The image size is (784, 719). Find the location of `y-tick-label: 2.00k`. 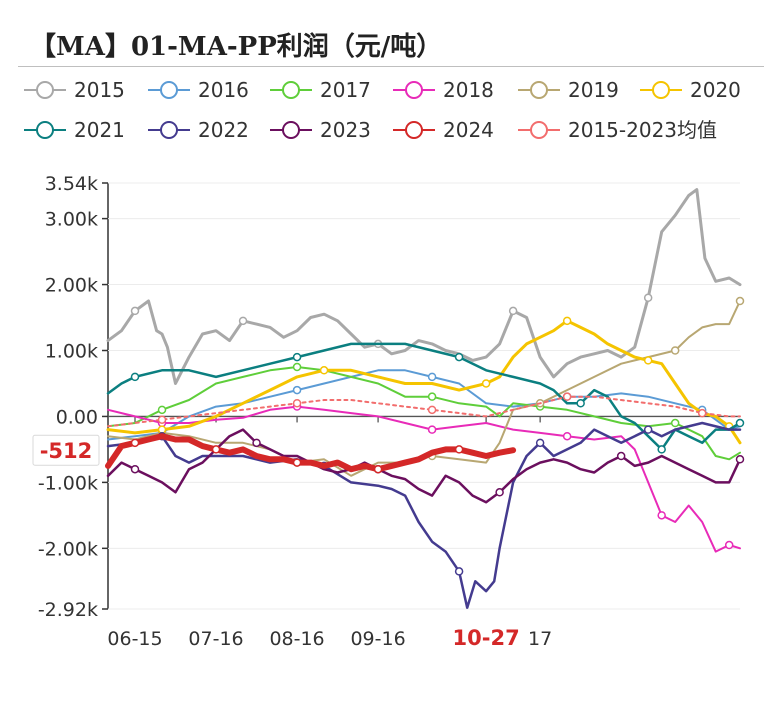

y-tick-label: 2.00k is located at coordinates (71, 286).